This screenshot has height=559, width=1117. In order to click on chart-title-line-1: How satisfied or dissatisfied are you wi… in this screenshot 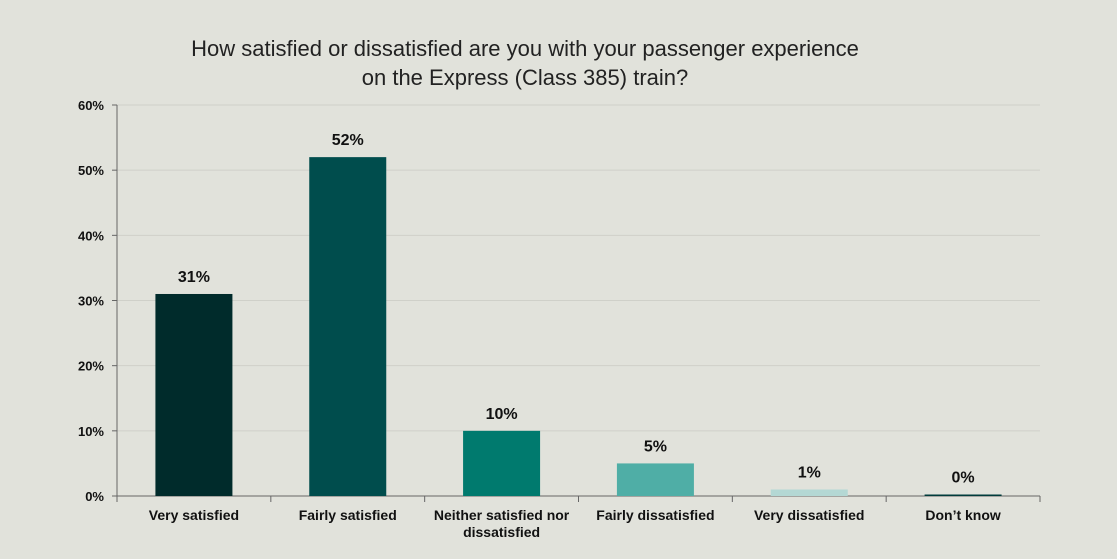, I will do `click(525, 48)`.